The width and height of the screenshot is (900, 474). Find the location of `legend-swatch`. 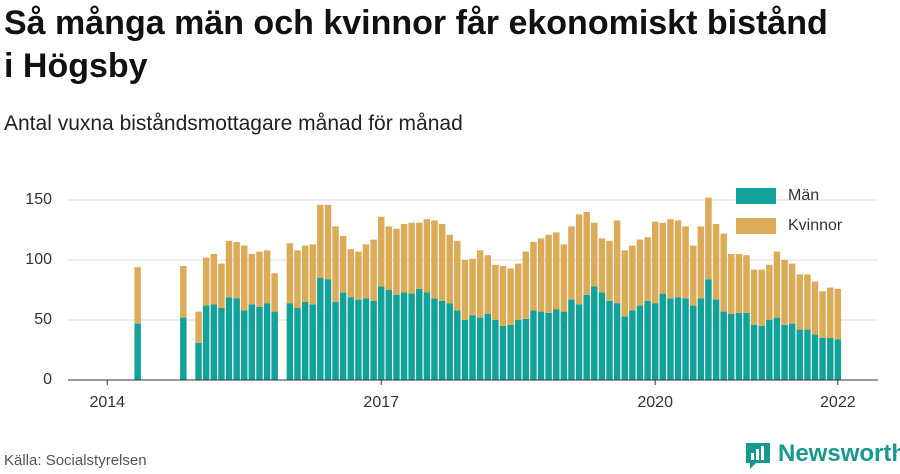

legend-swatch is located at coordinates (756, 196).